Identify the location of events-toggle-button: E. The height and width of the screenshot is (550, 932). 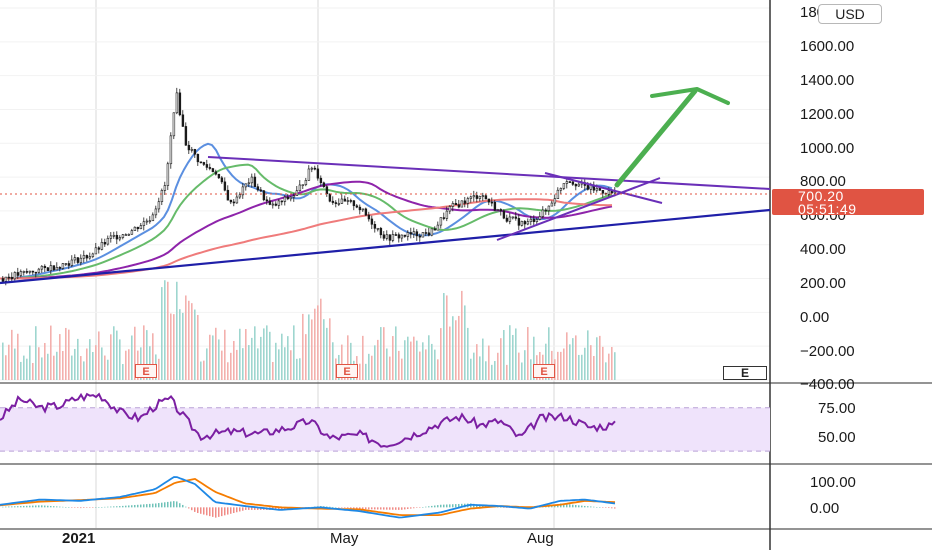
(745, 373).